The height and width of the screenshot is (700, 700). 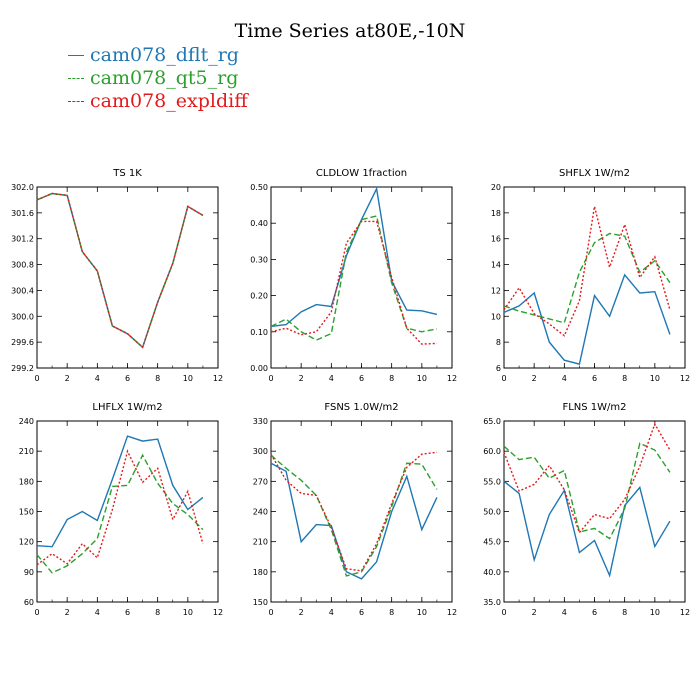 I want to click on y-tick-label: 330, so click(x=260, y=421).